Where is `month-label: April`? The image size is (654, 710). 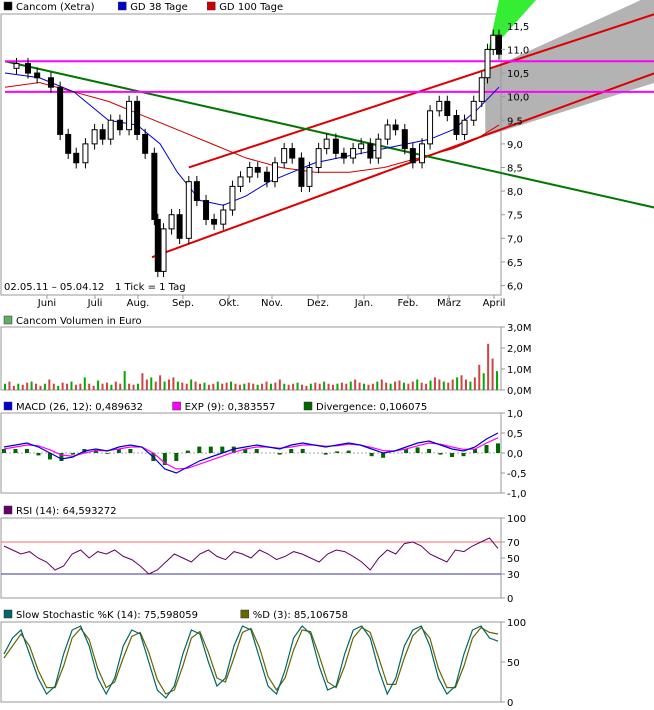 month-label: April is located at coordinates (494, 303).